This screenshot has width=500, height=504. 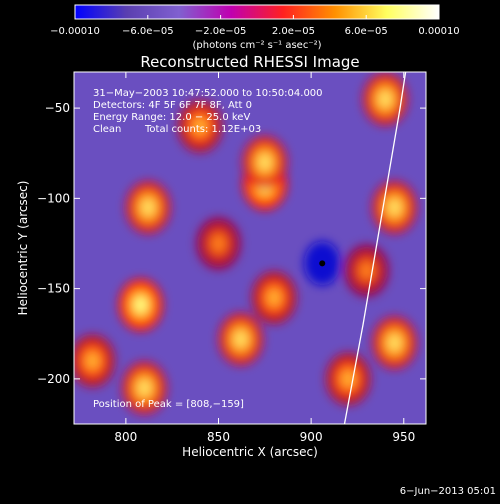 What do you see at coordinates (23, 248) in the screenshot?
I see `y-axis-label: Heliocentric Y (arcsec)` at bounding box center [23, 248].